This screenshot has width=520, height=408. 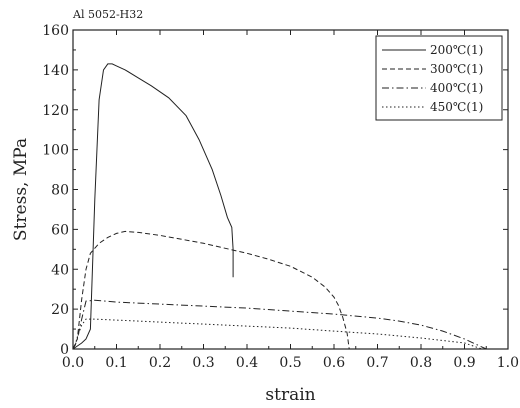 I want to click on y-tick-label: 100, so click(x=55, y=151).